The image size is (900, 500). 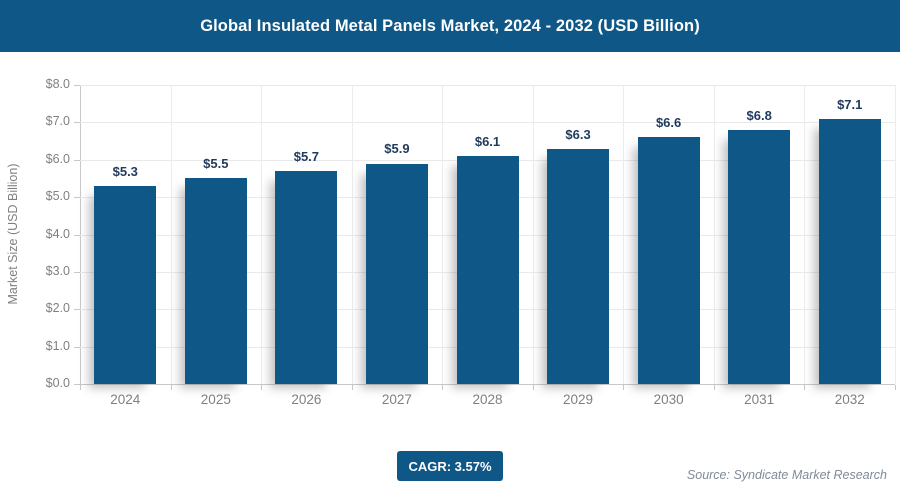 What do you see at coordinates (215, 281) in the screenshot?
I see `bar-2025` at bounding box center [215, 281].